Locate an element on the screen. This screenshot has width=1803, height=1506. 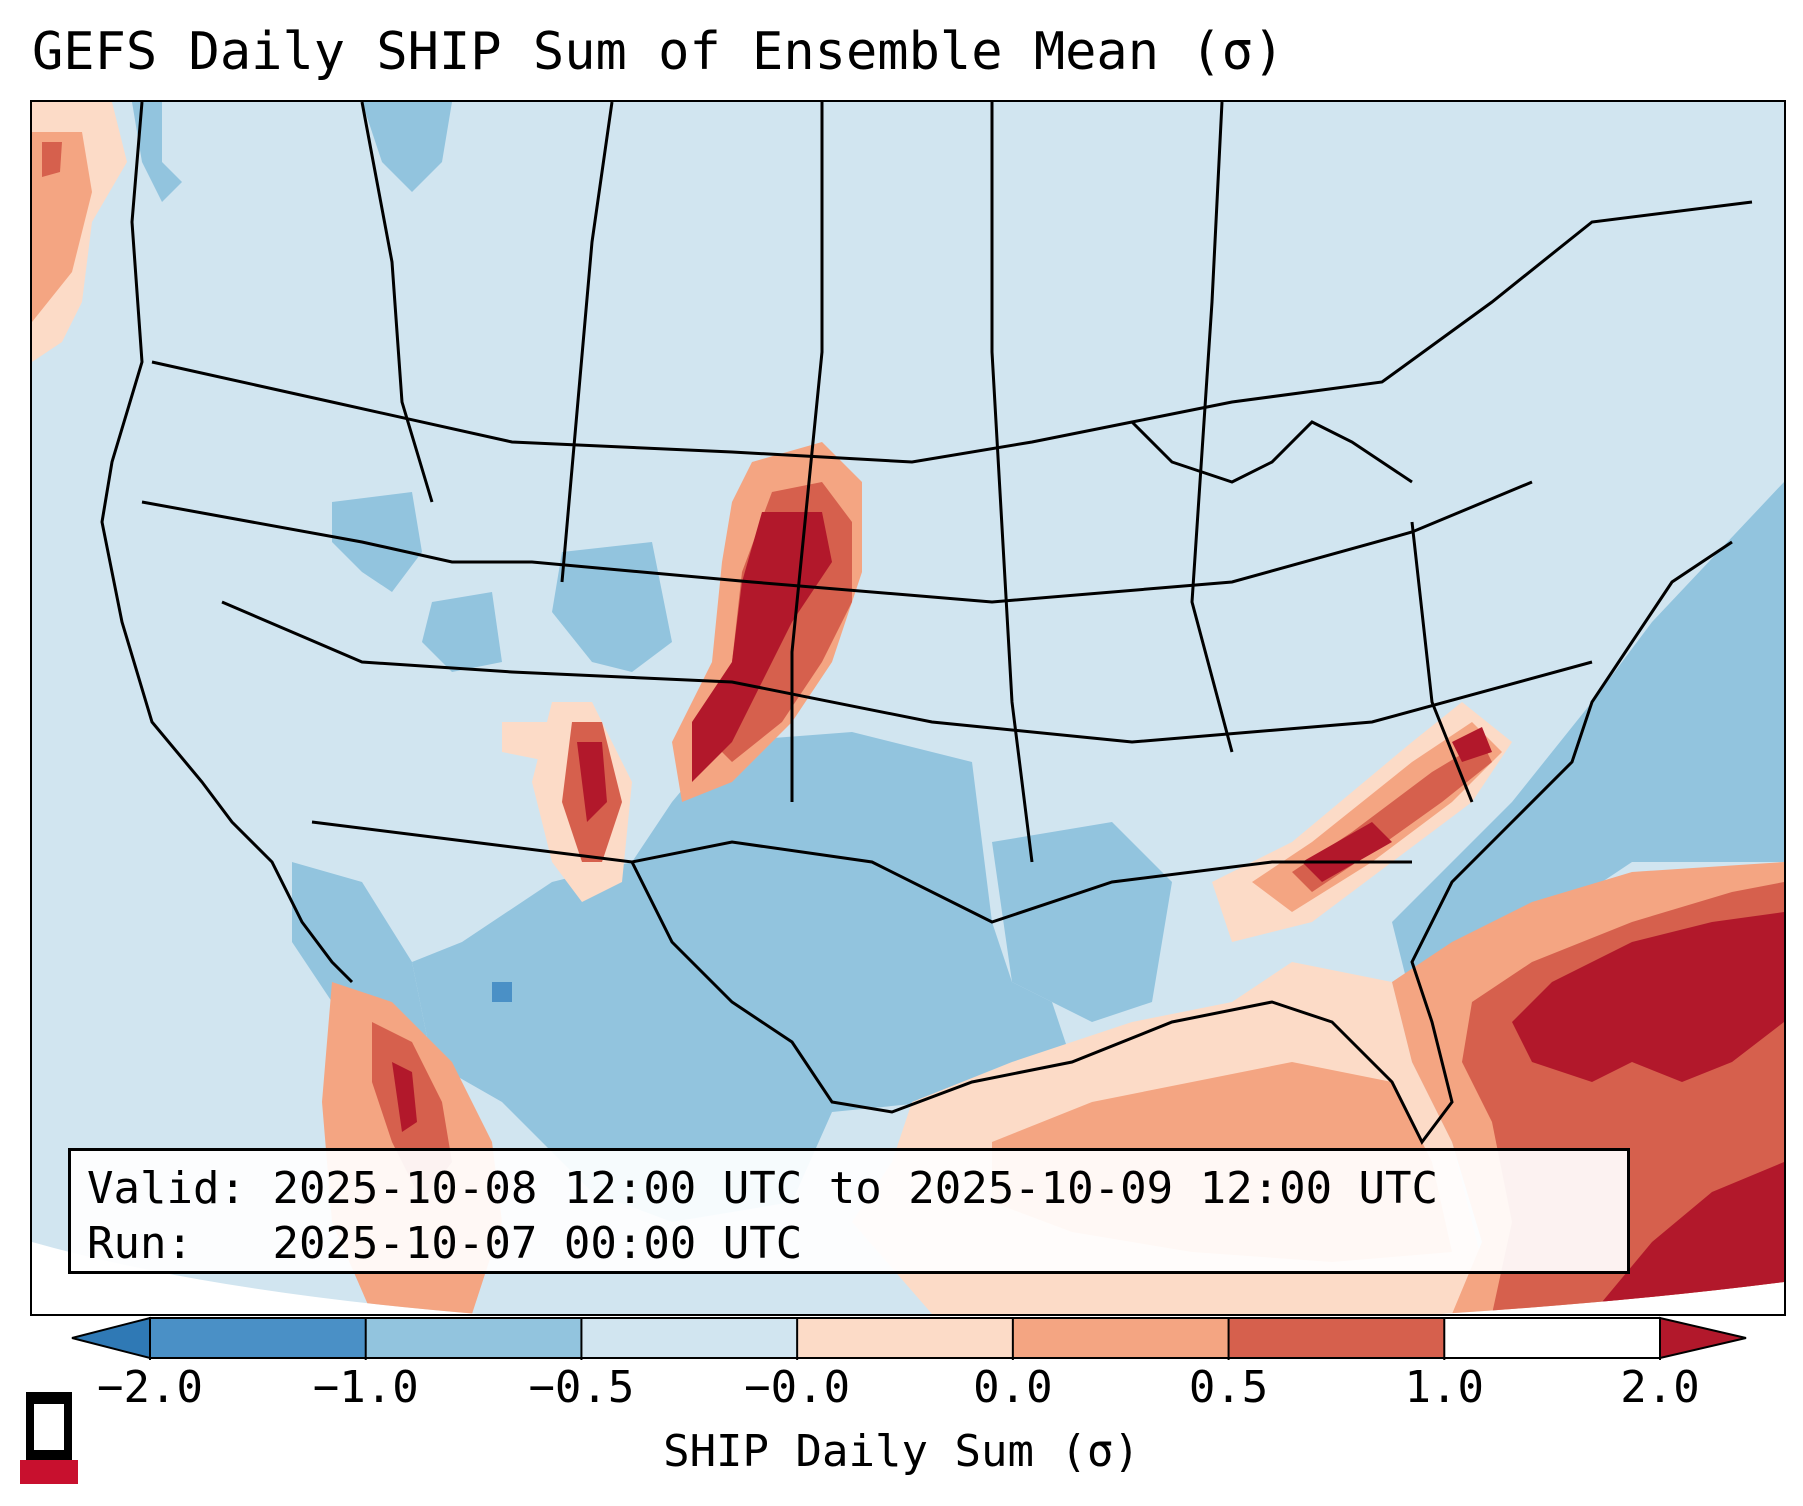
run-label: Run: is located at coordinates (140, 1243).